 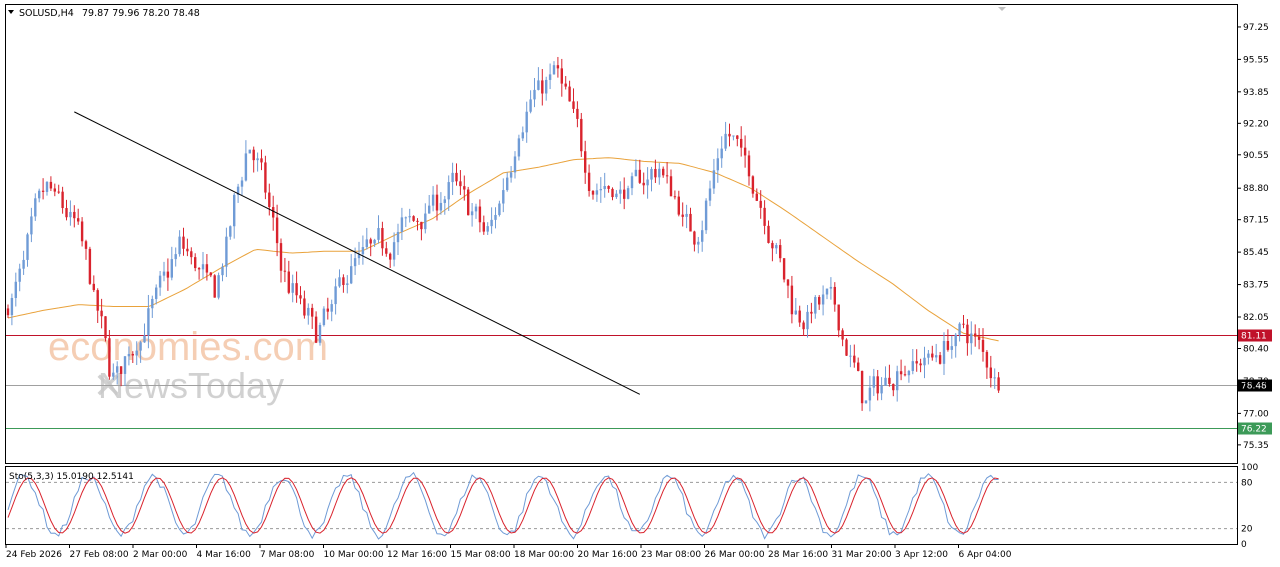 What do you see at coordinates (985, 555) in the screenshot?
I see `x-tick-label: 6 Apr 04:00` at bounding box center [985, 555].